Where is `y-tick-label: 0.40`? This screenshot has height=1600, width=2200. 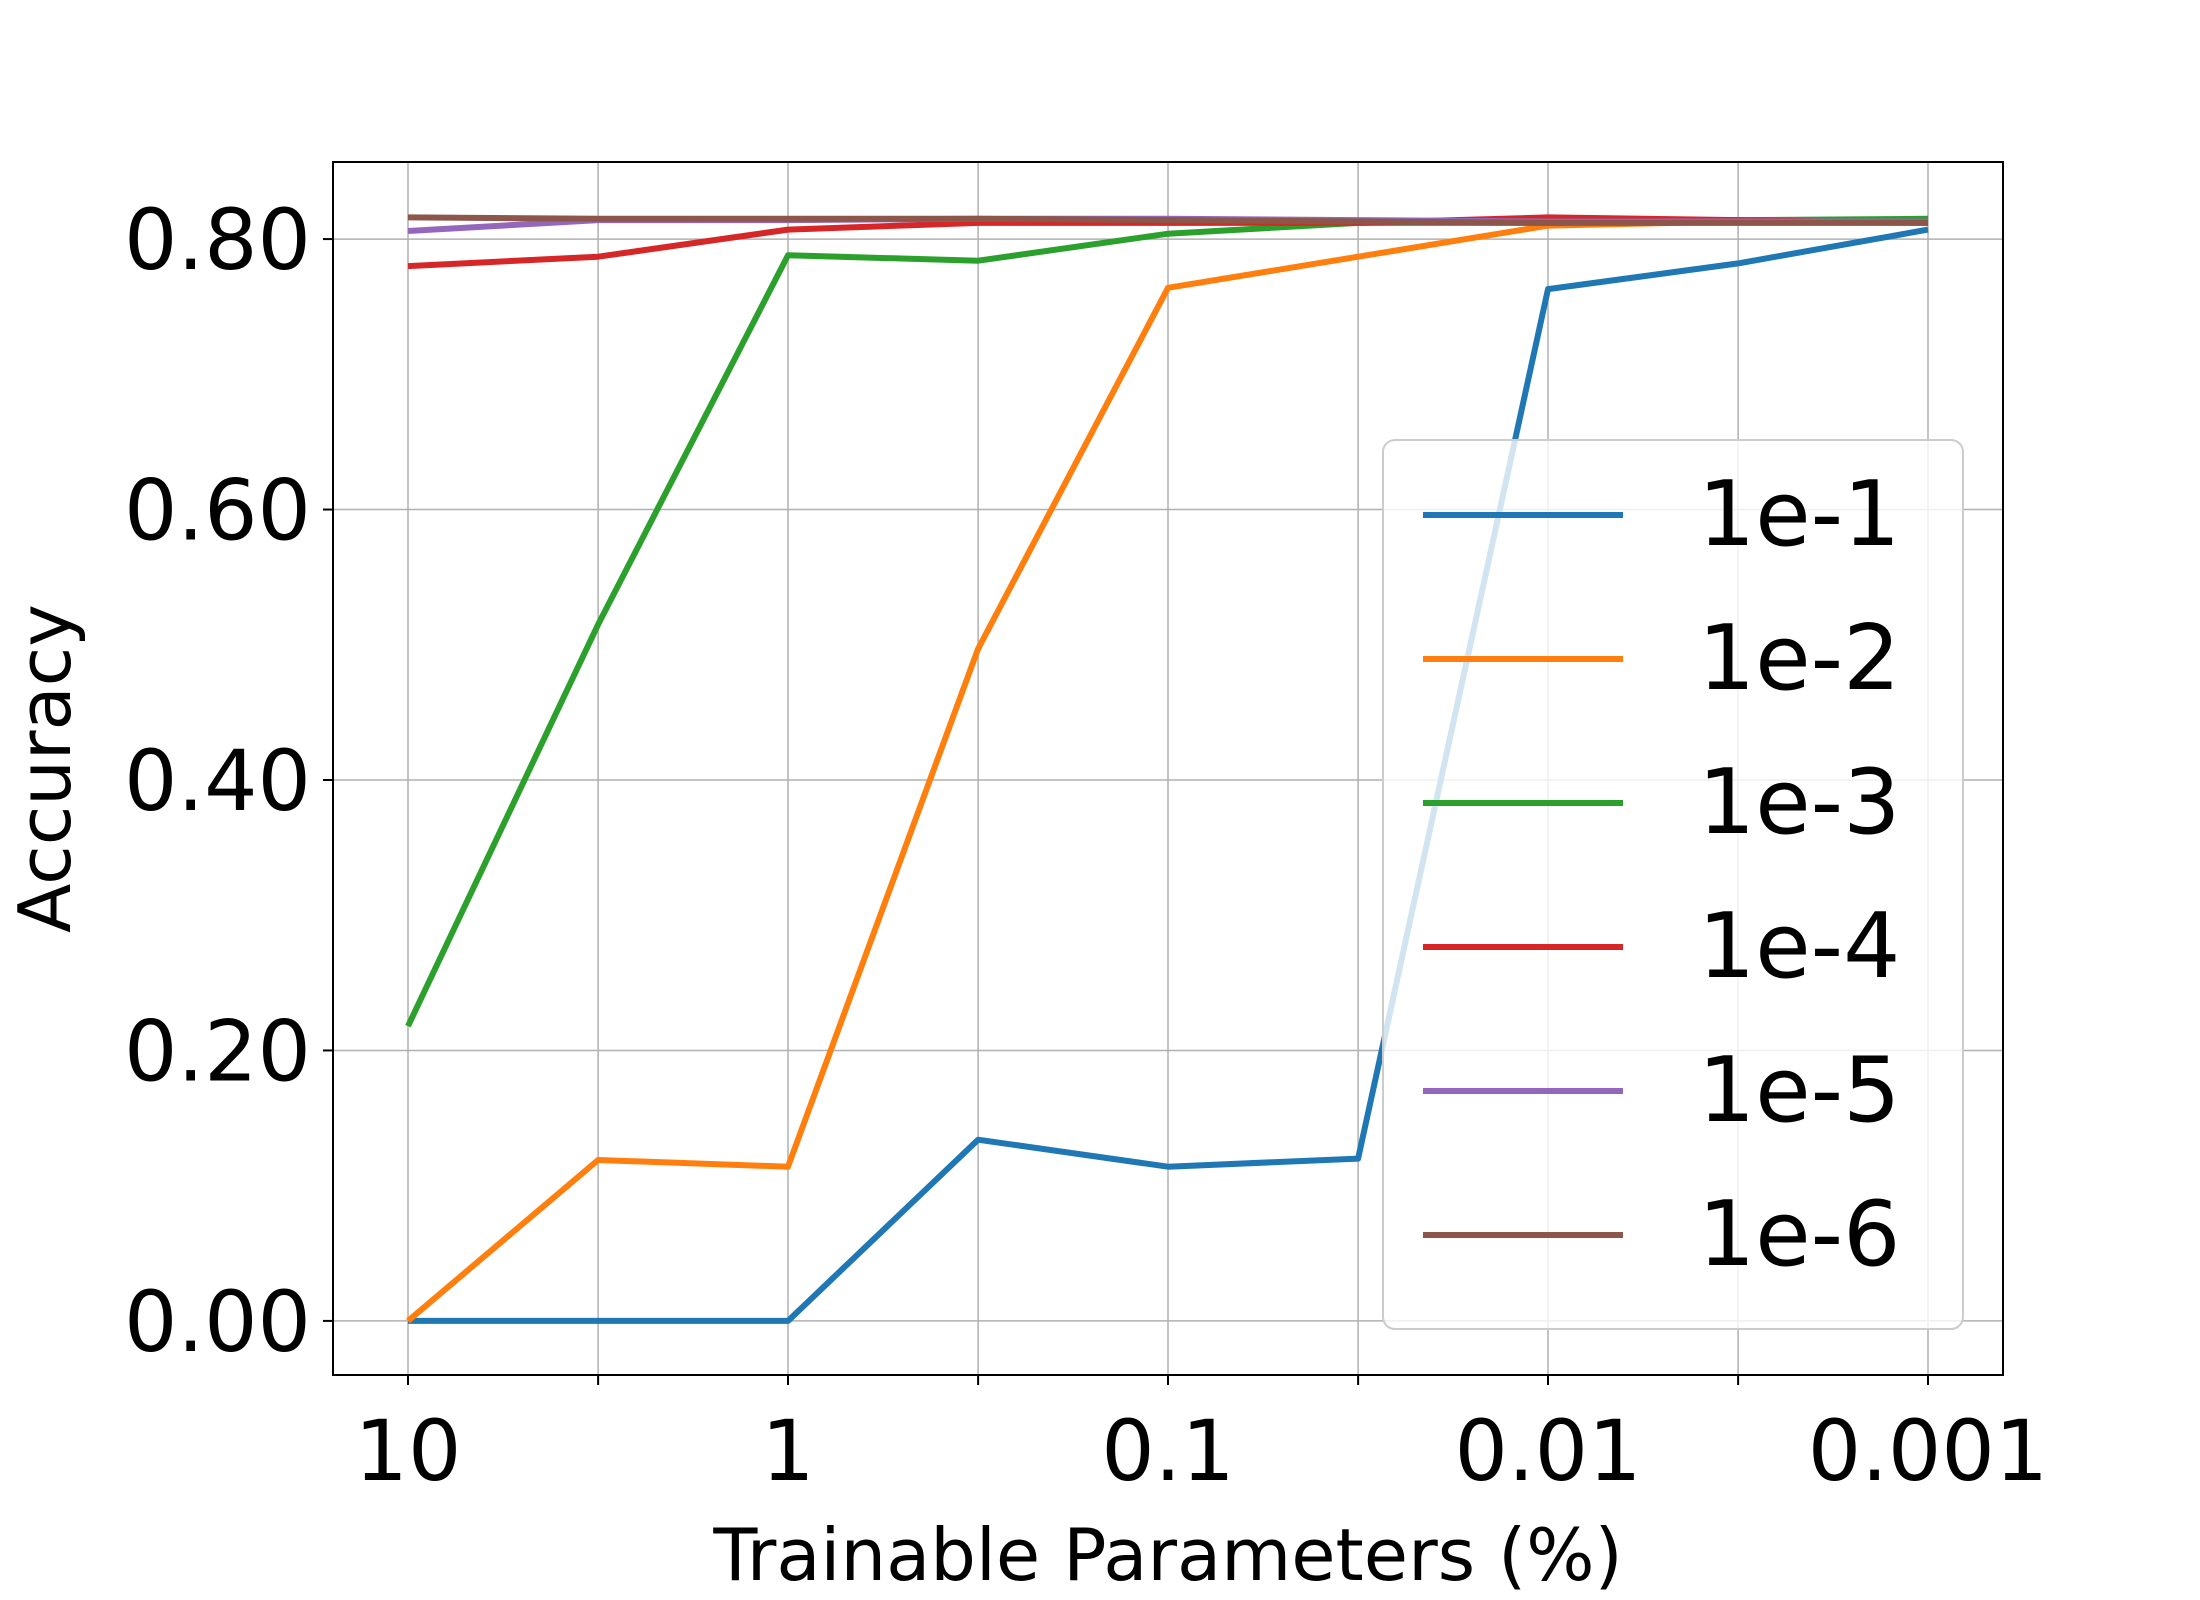 y-tick-label: 0.40 is located at coordinates (217, 781).